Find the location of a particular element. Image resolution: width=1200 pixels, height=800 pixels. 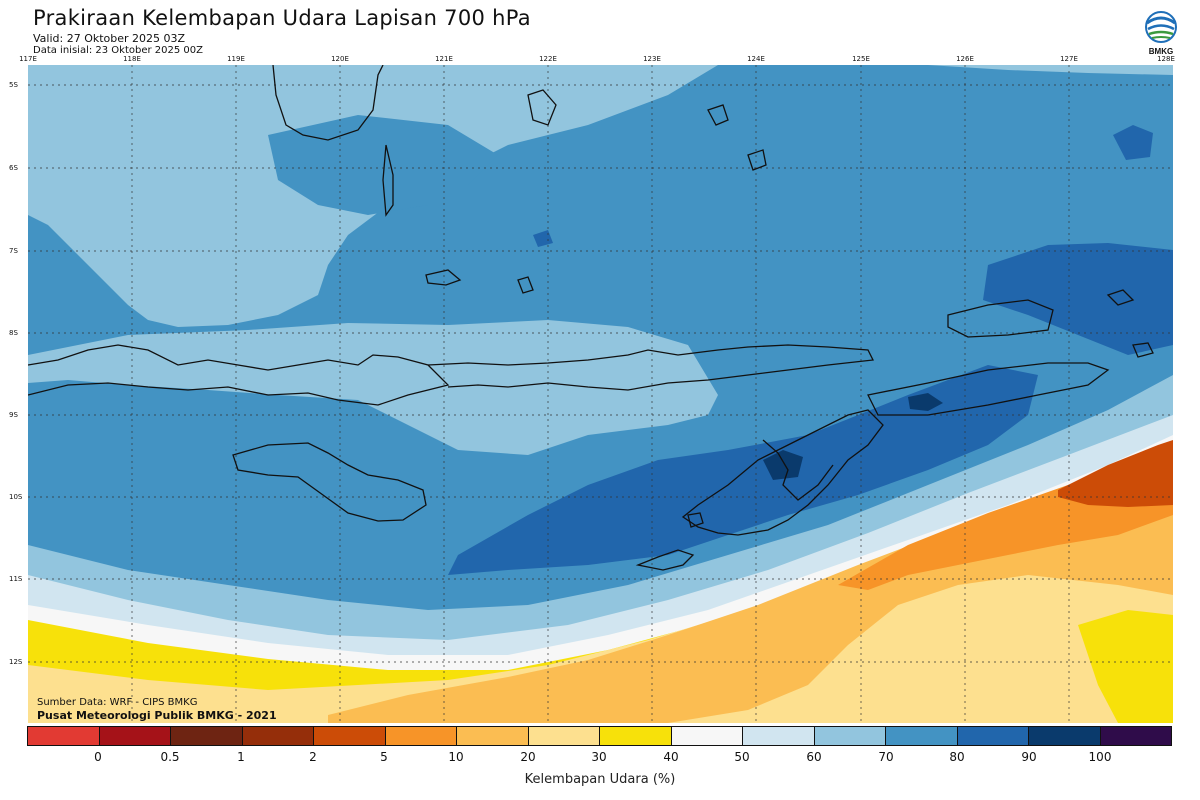

humidity-90-100-region is located at coordinates (743, 470).